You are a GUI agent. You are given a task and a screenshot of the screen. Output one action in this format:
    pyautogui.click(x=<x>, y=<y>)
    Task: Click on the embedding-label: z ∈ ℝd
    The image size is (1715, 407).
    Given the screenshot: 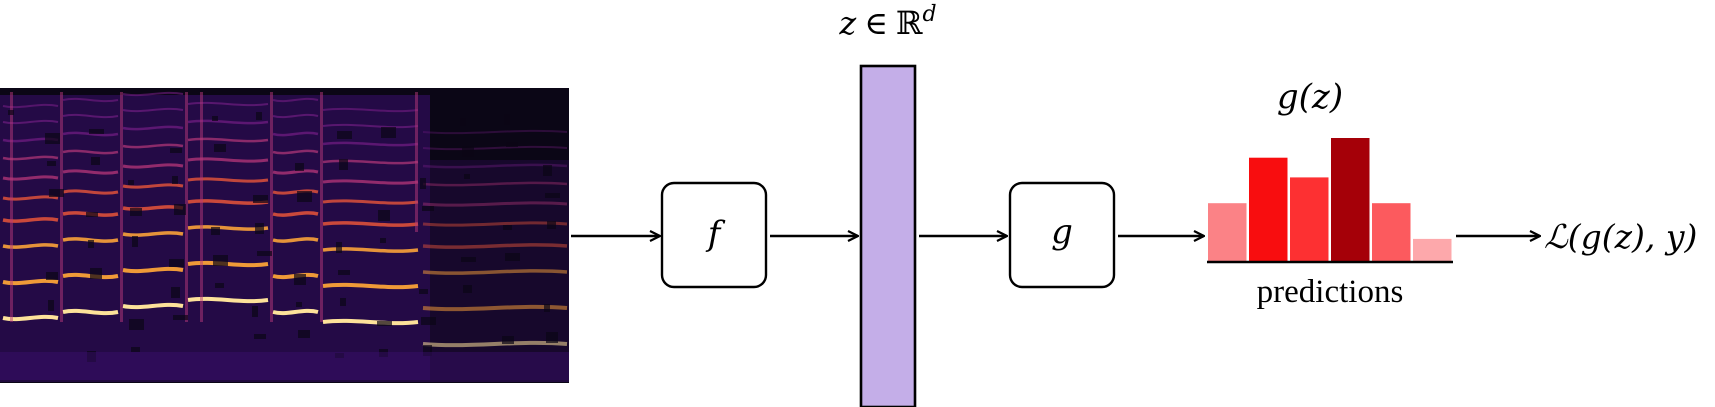 What is the action you would take?
    pyautogui.click(x=887, y=22)
    